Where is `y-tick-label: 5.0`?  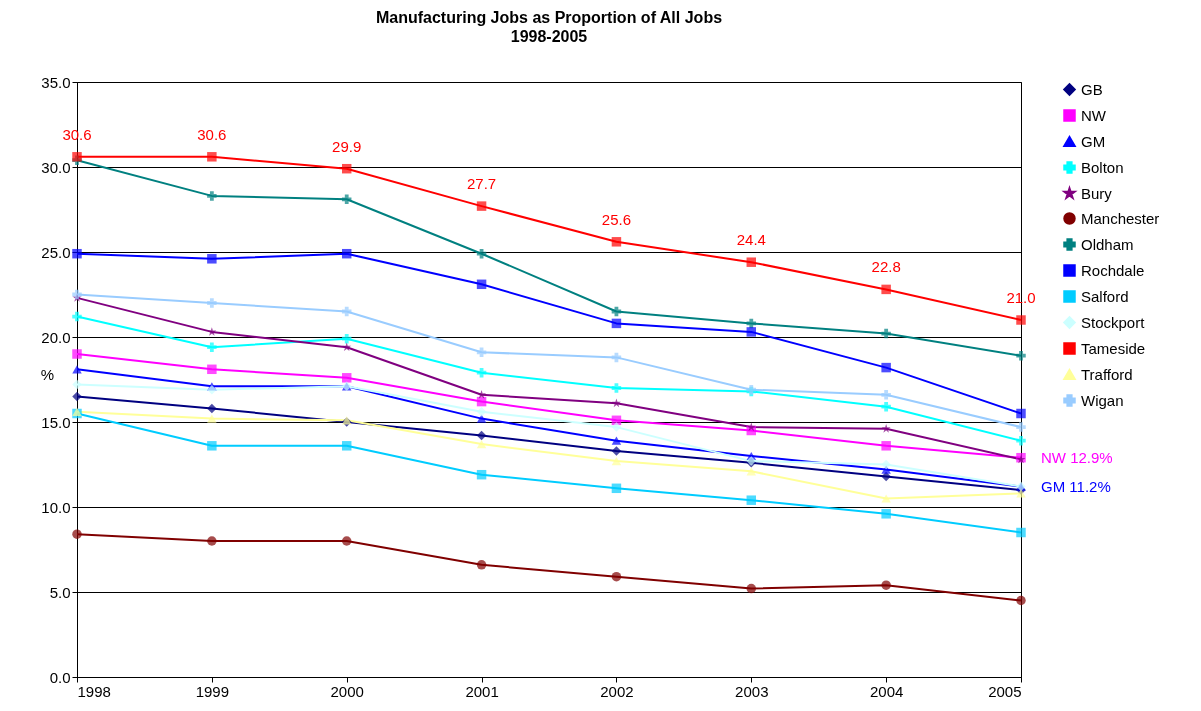 y-tick-label: 5.0 is located at coordinates (60, 592).